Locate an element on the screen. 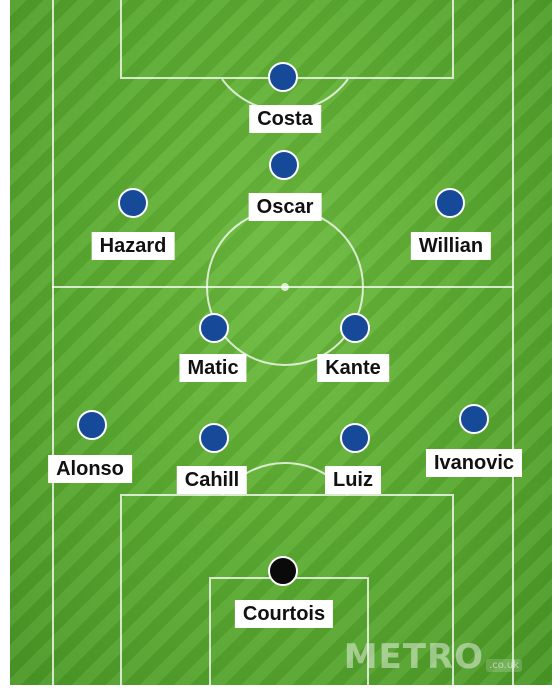 This screenshot has height=688, width=560. player-marker-luiz is located at coordinates (355, 438).